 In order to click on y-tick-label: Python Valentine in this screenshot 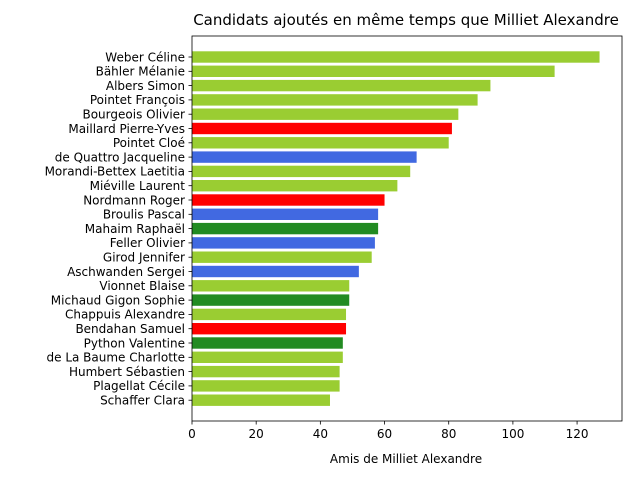, I will do `click(134, 343)`.